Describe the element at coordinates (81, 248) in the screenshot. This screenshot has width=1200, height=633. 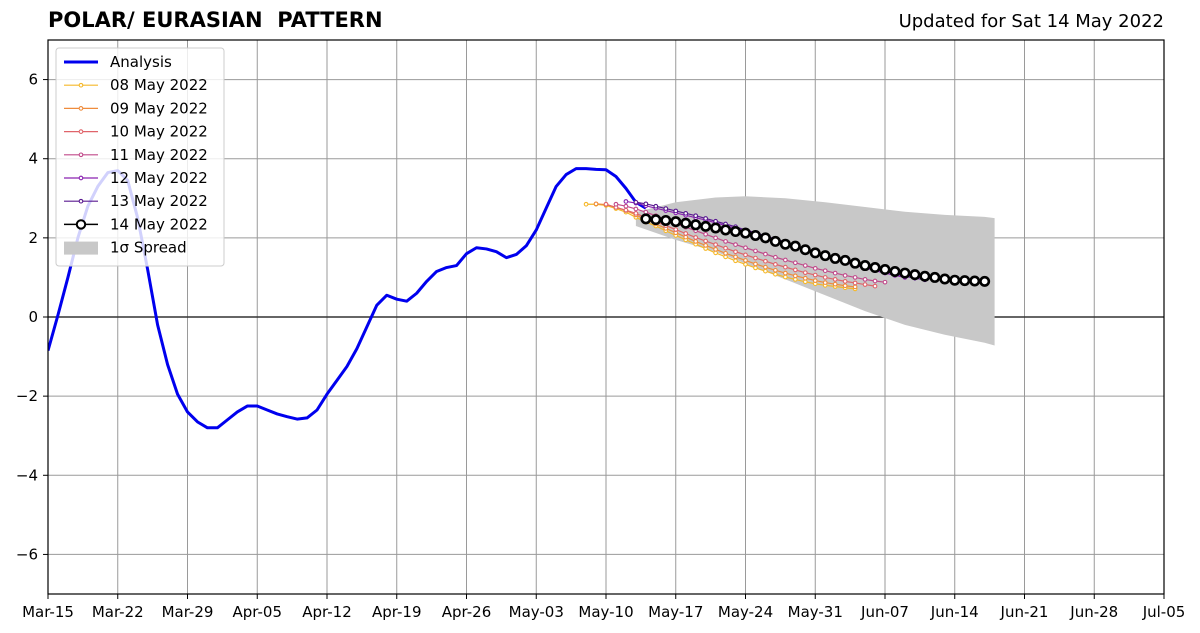
I see `legend-swatch-spread` at that location.